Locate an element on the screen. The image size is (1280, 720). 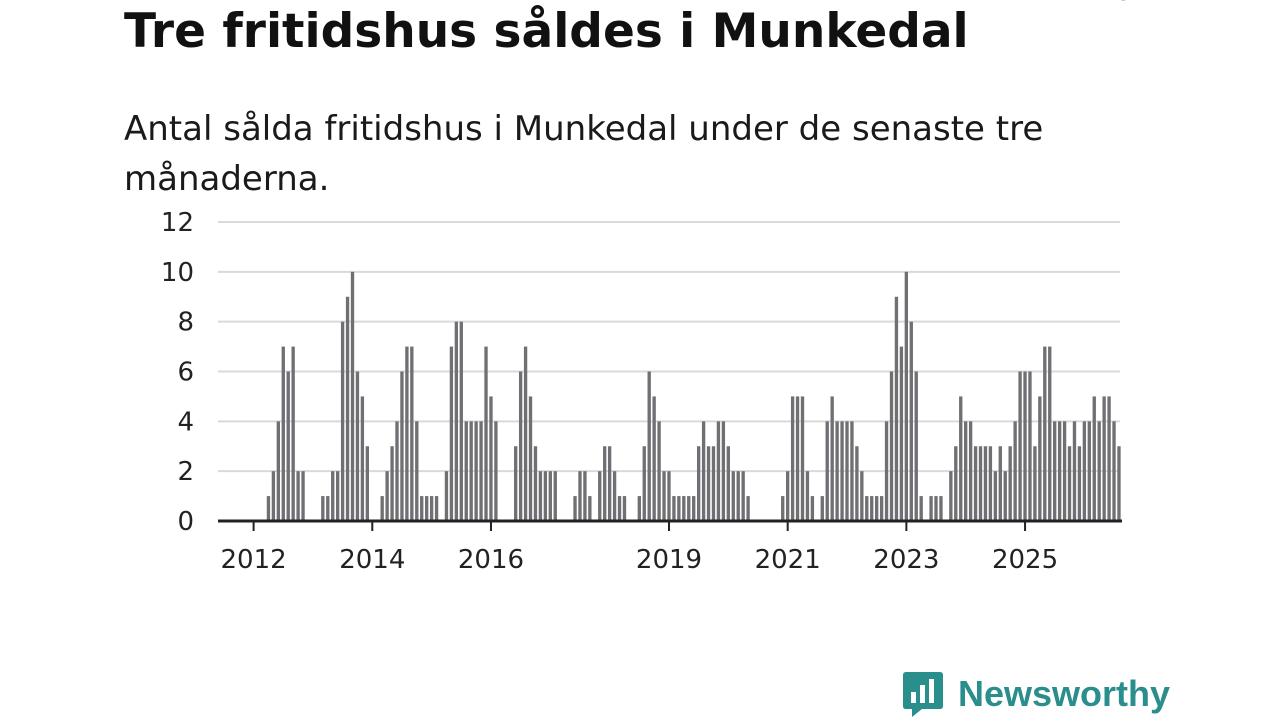
y-tick-label: 2 is located at coordinates (185, 472).